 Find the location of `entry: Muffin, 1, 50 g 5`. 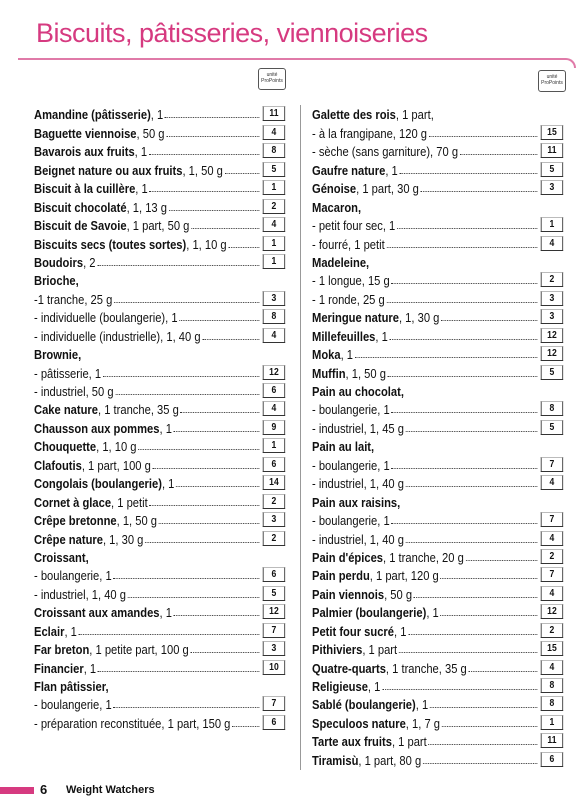

entry: Muffin, 1, 50 g 5 is located at coordinates (438, 371).